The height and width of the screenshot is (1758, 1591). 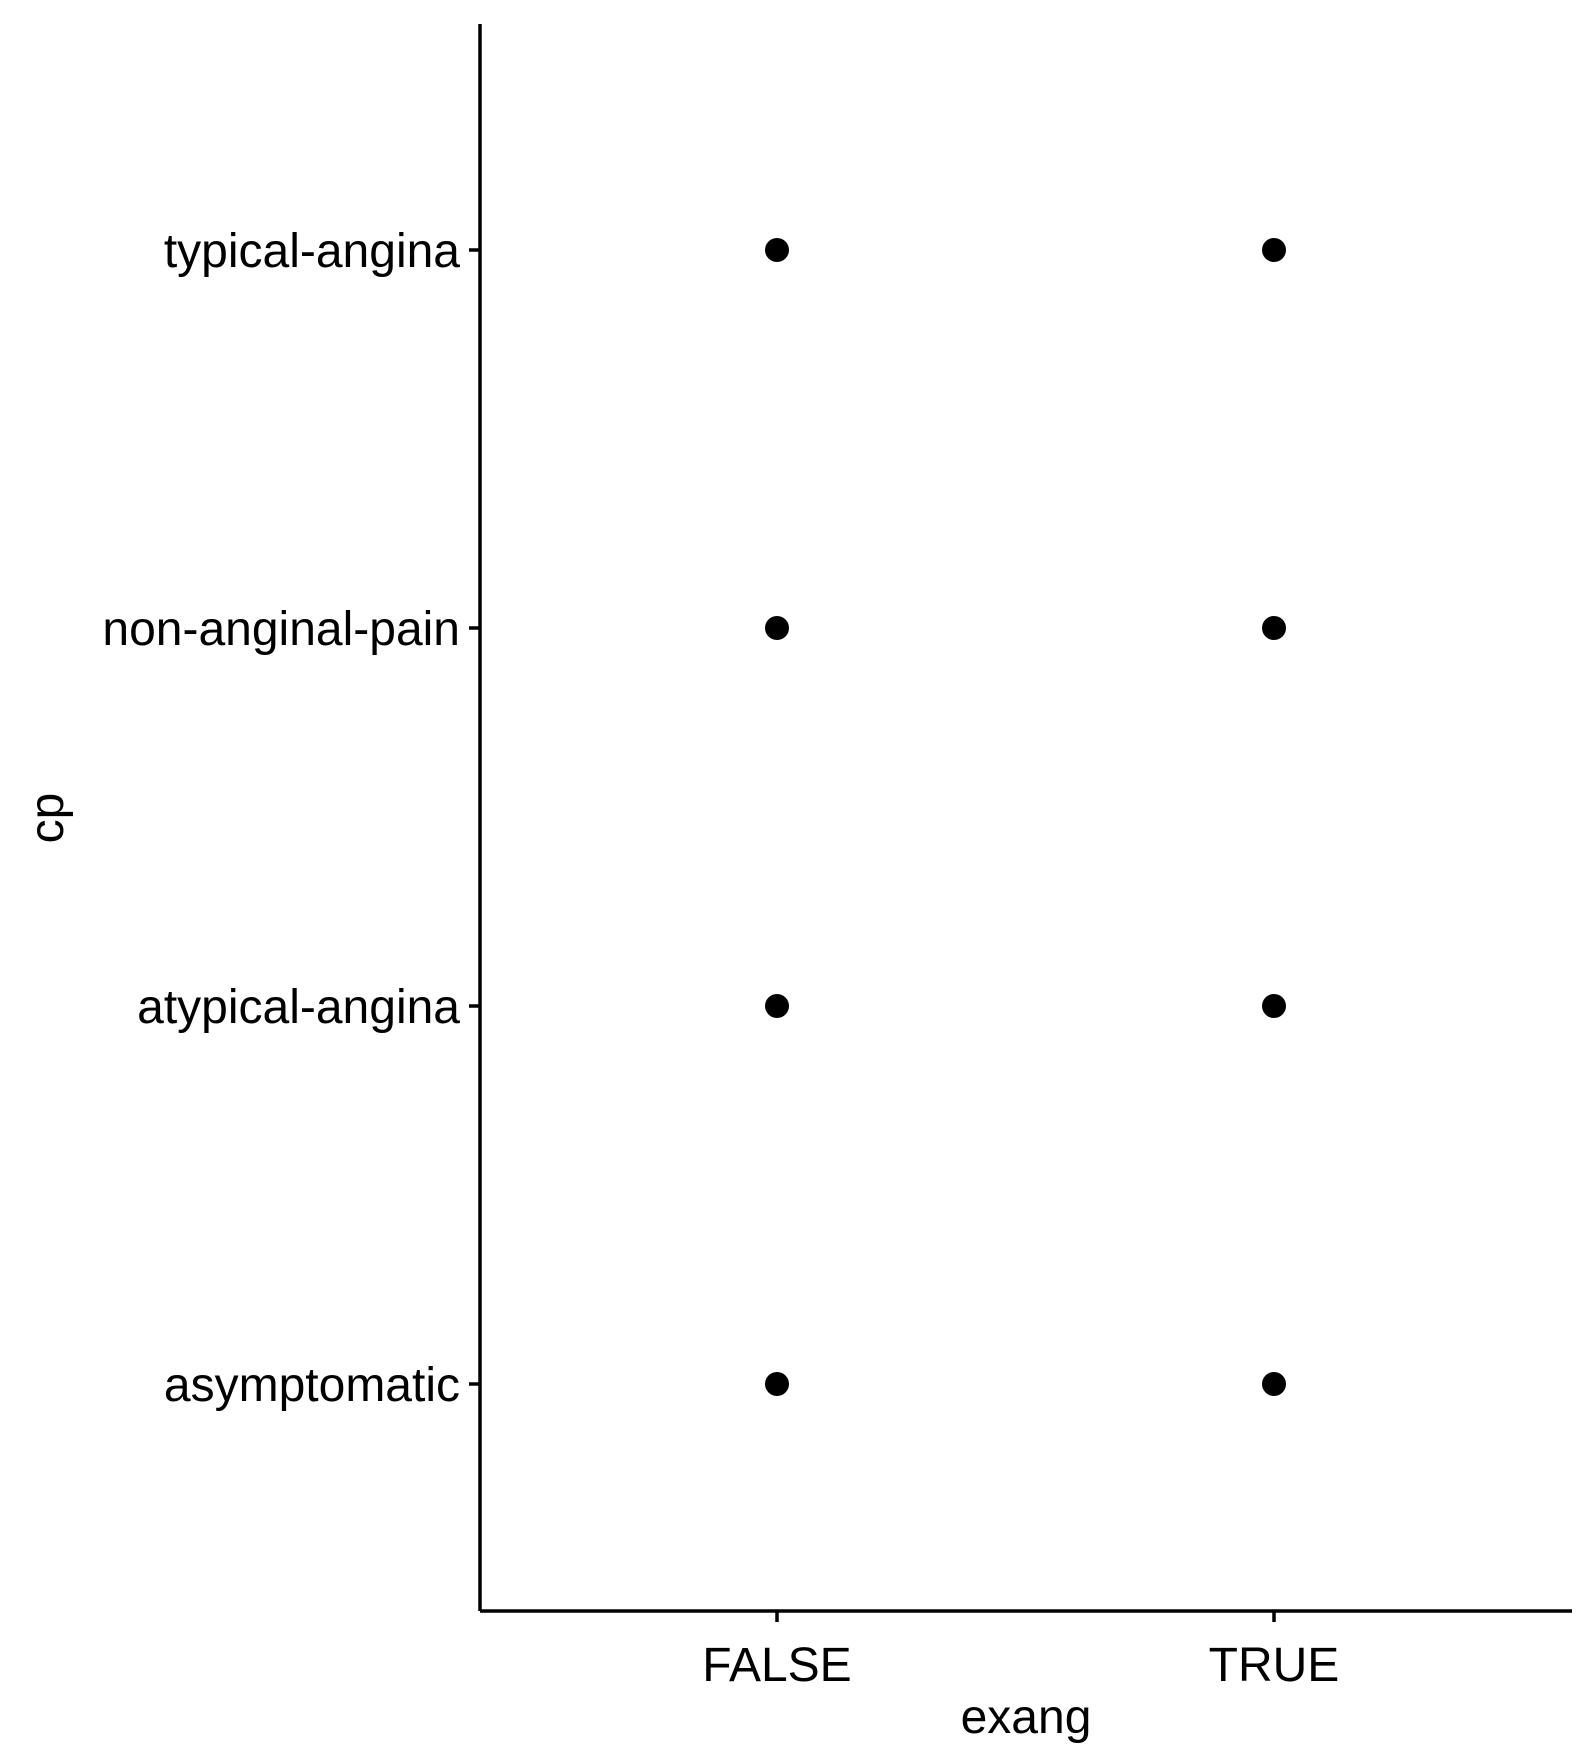 I want to click on y-tick-label: typical-angina, so click(x=312, y=251).